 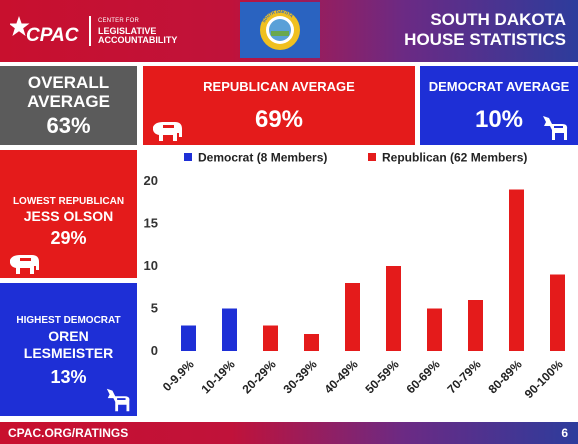 I want to click on org-name-line2: LEGISLATIVE, so click(x=127, y=31).